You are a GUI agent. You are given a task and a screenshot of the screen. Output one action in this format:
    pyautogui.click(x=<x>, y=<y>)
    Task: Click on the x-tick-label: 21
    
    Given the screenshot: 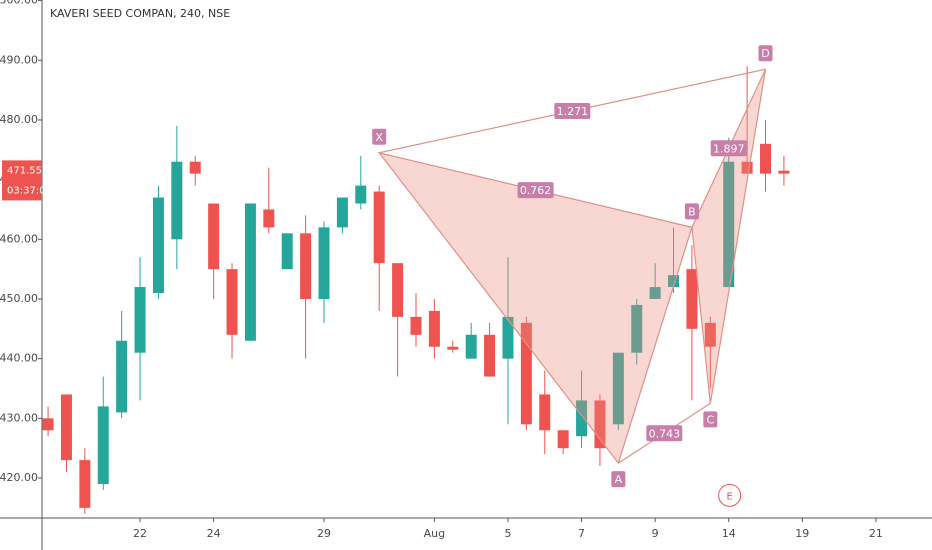 What is the action you would take?
    pyautogui.click(x=876, y=533)
    